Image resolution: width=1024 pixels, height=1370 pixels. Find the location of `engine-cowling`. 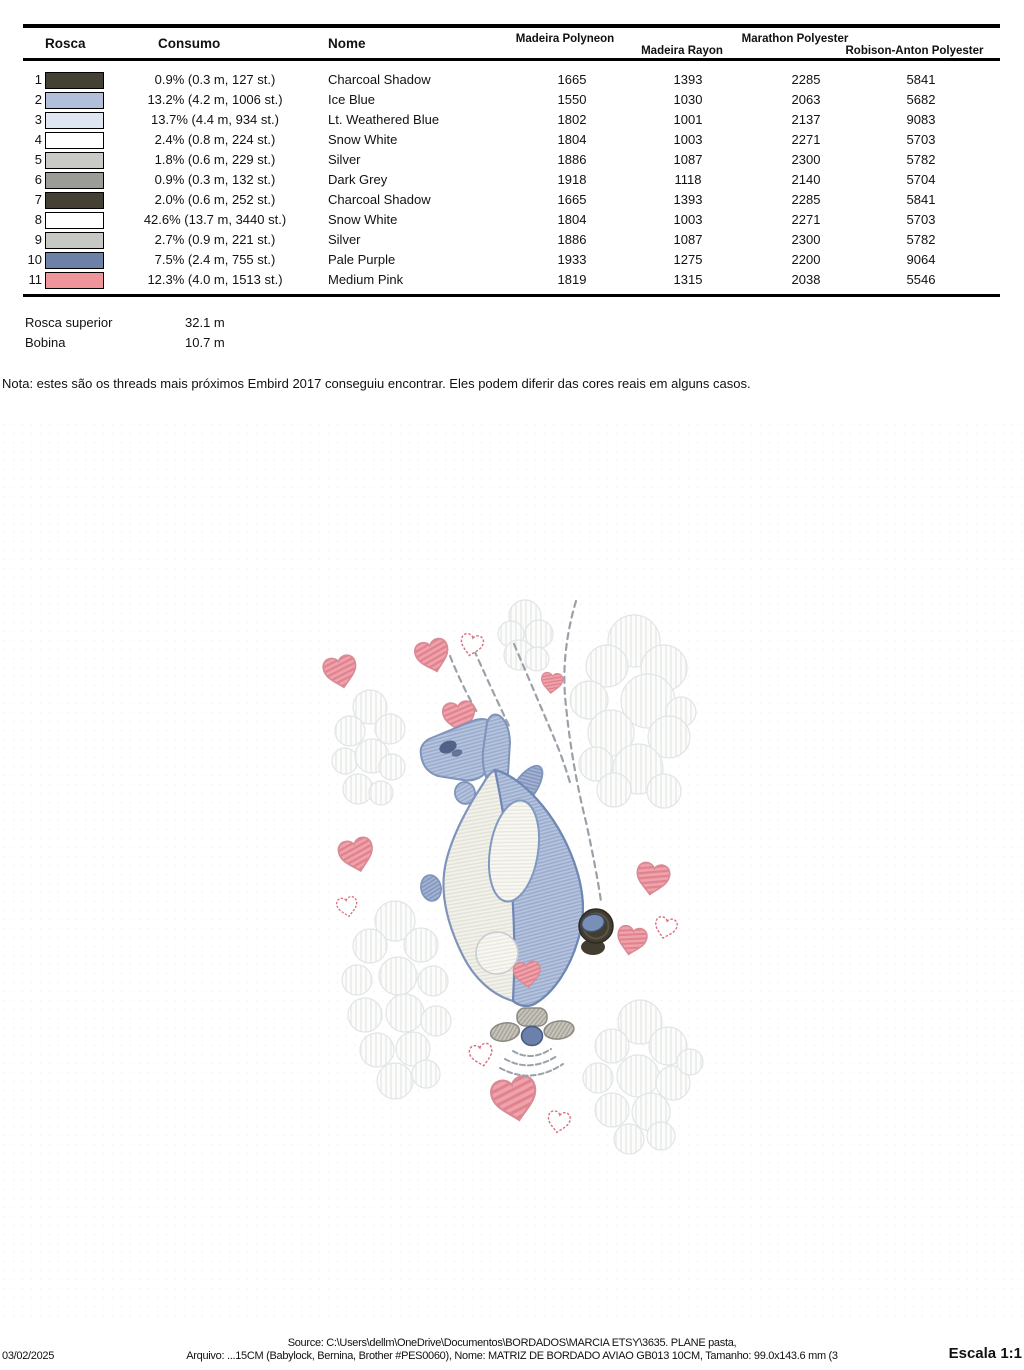

engine-cowling is located at coordinates (532, 1017).